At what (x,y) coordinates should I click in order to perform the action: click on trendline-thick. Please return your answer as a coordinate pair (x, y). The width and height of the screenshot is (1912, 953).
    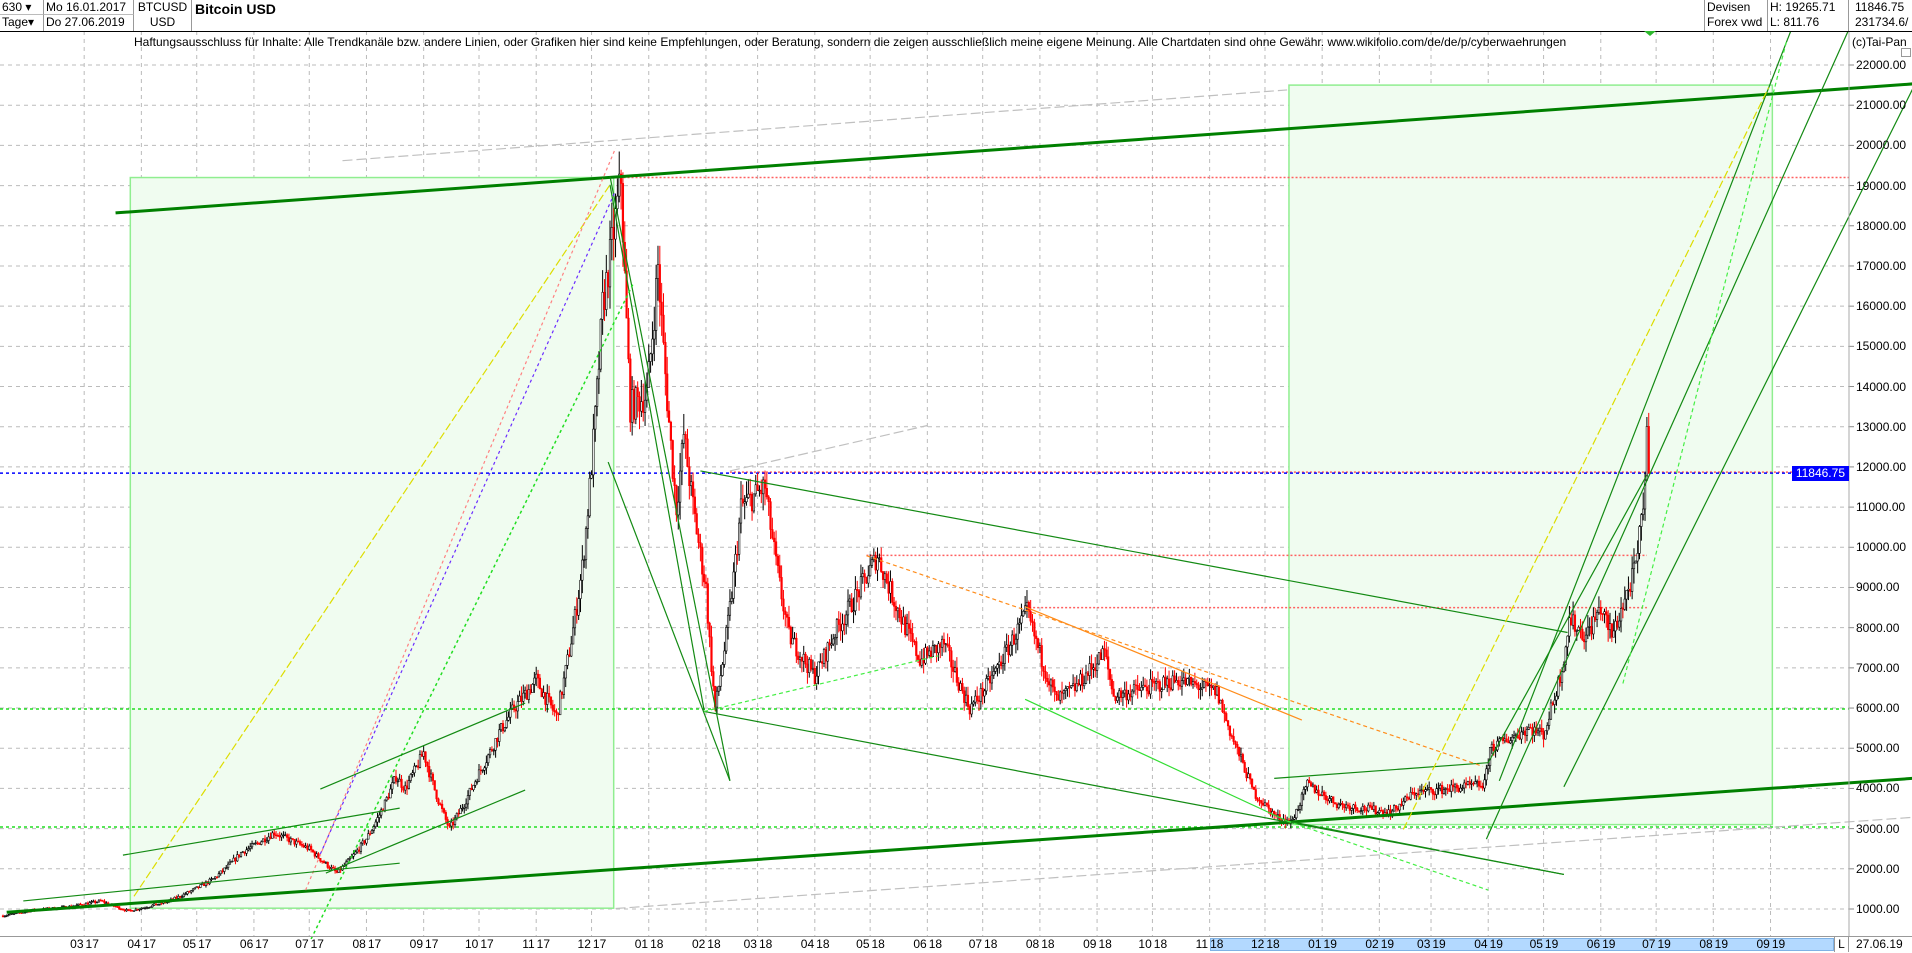
    Looking at the image, I should click on (959, 845).